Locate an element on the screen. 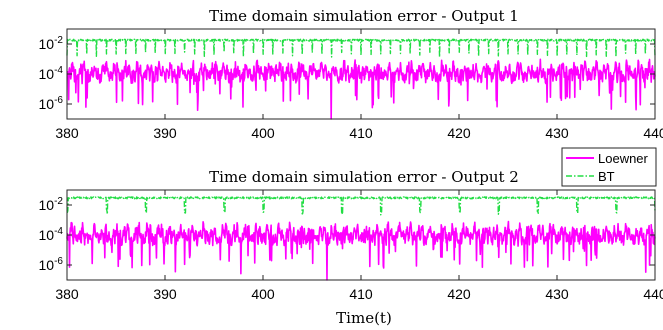 The image size is (663, 330). chart-title: Time domain simulation error - Output 2 is located at coordinates (364, 177).